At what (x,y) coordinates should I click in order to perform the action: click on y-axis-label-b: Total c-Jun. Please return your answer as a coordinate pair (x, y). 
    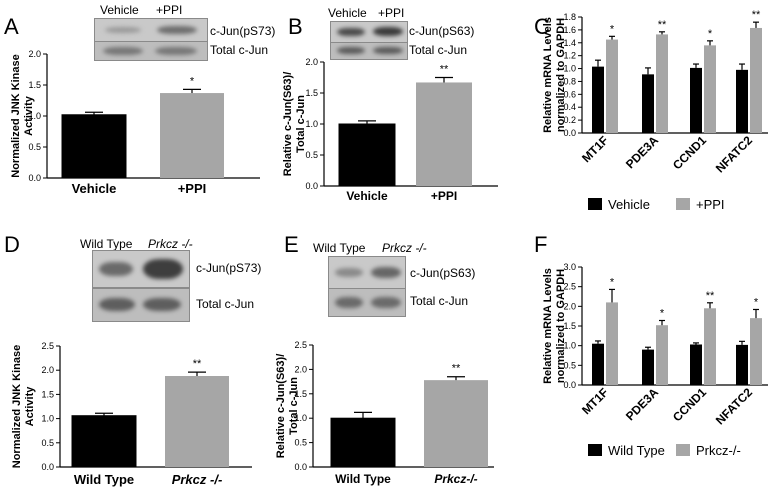
    Looking at the image, I should click on (301, 124).